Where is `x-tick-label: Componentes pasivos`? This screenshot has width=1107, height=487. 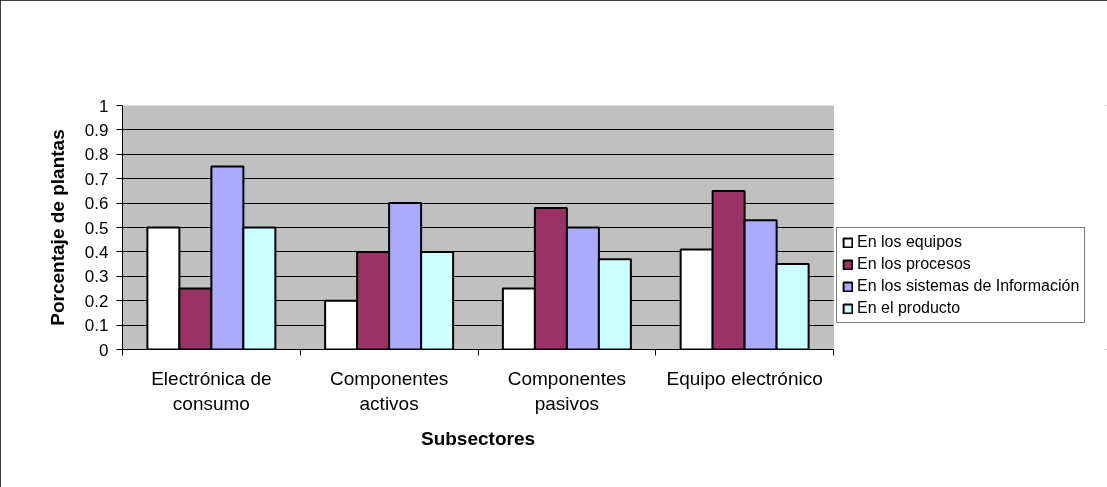
x-tick-label: Componentes pasivos is located at coordinates (567, 390).